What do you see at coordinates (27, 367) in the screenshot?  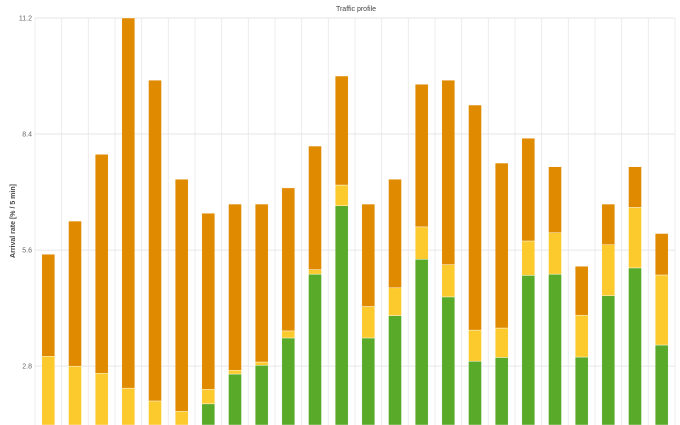 I see `y-tick-label: 2.8` at bounding box center [27, 367].